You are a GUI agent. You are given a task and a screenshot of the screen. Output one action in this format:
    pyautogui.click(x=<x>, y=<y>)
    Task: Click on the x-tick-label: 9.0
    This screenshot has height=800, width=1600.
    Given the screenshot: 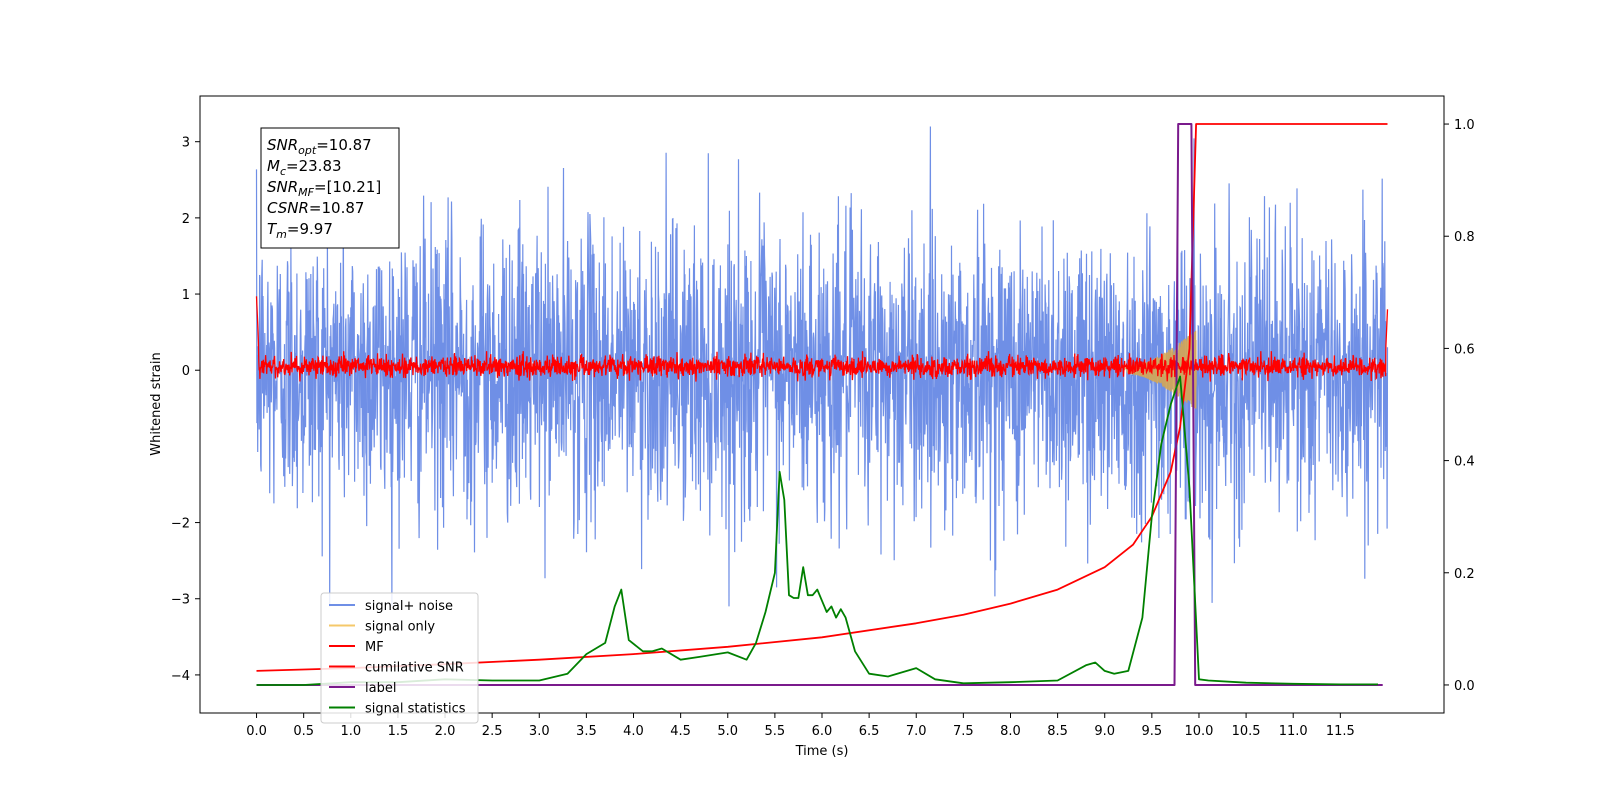 What is the action you would take?
    pyautogui.click(x=1104, y=731)
    